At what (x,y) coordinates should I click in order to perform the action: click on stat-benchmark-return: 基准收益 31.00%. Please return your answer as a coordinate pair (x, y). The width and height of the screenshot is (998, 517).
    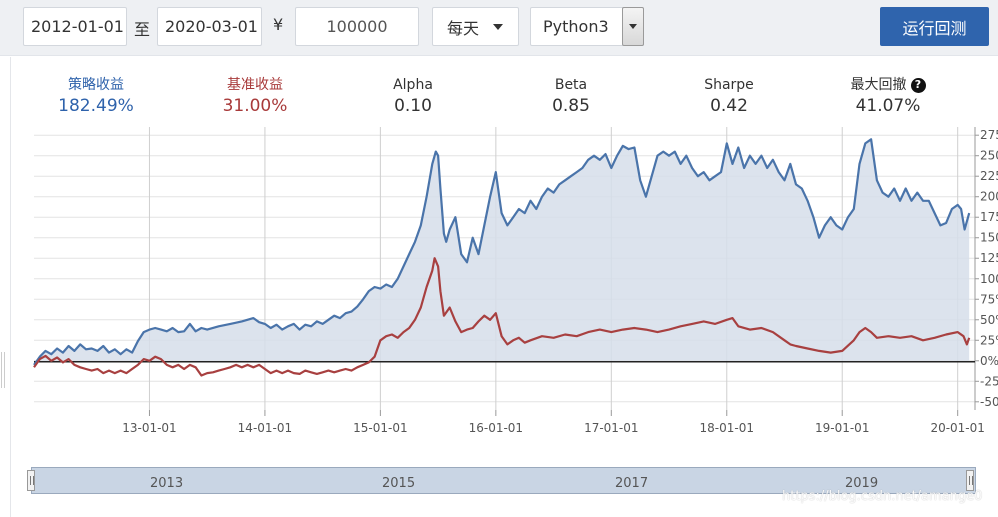
    Looking at the image, I should click on (255, 96).